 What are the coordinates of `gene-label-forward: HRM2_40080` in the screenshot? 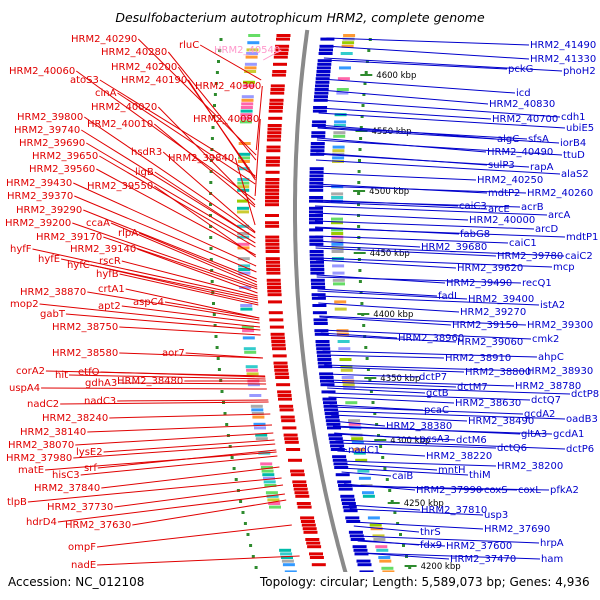 It's located at (226, 119).